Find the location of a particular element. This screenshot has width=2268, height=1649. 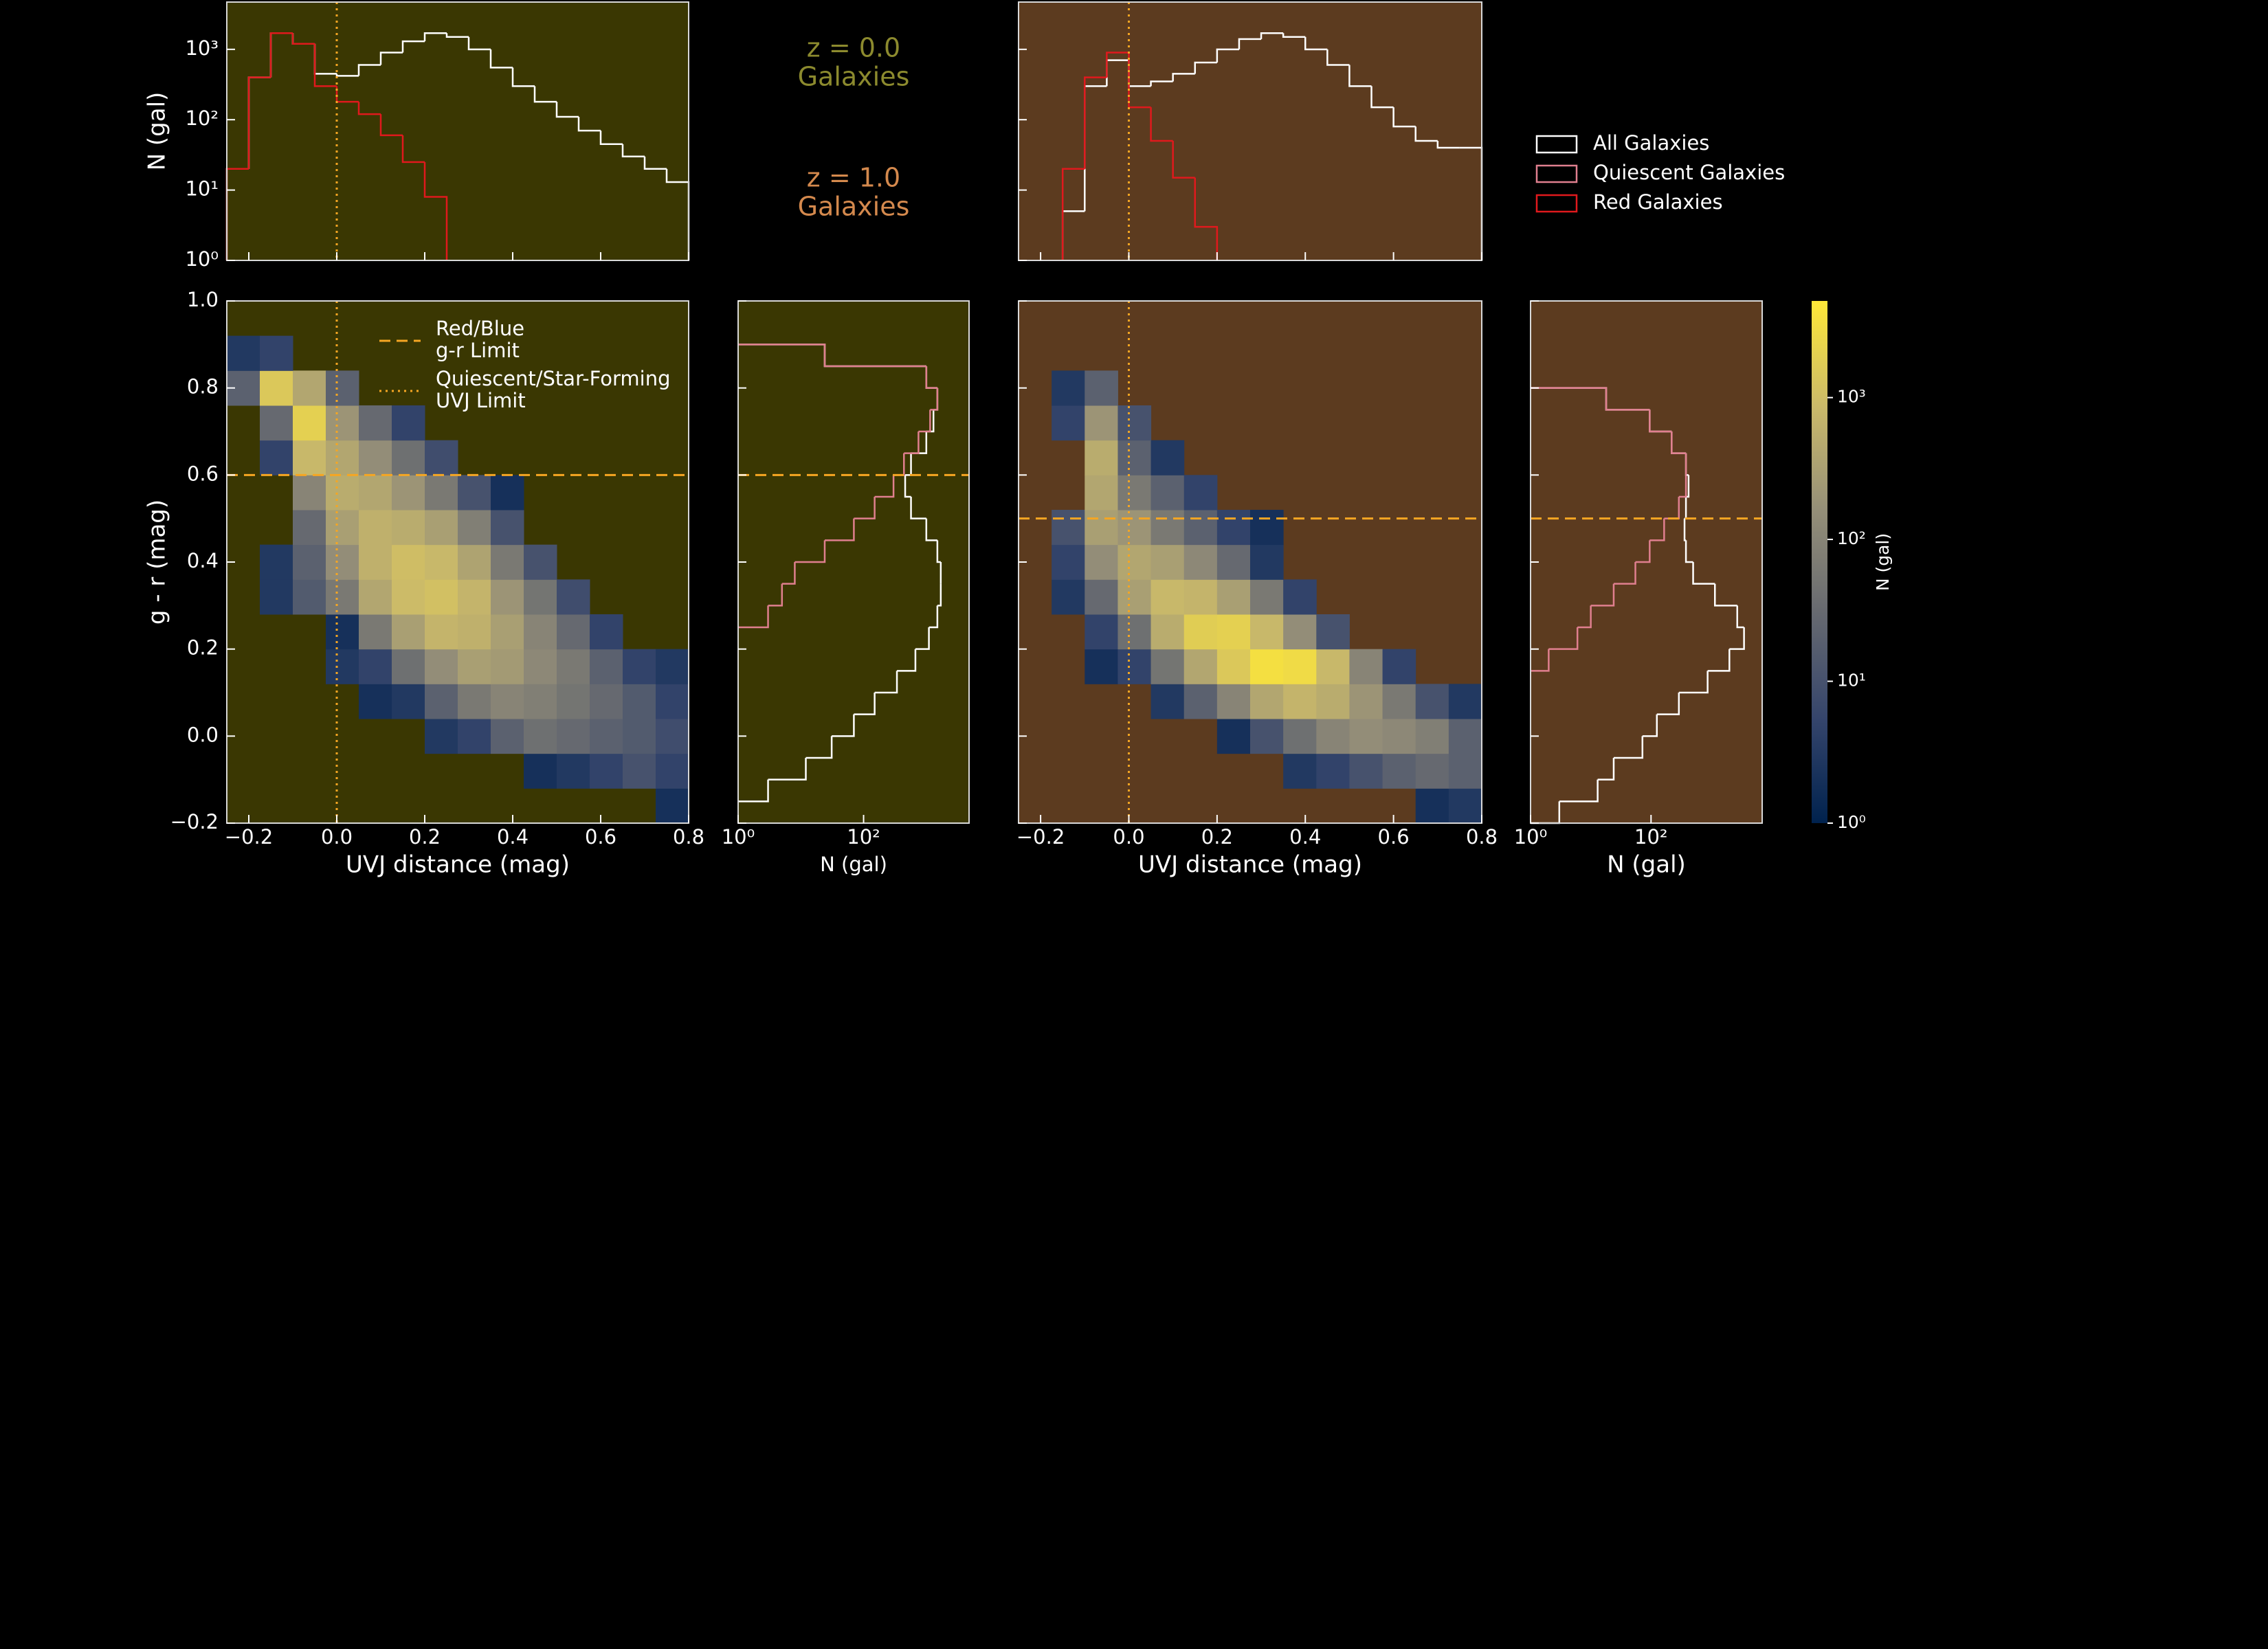

y-axis-label: N (gal) is located at coordinates (157, 131).